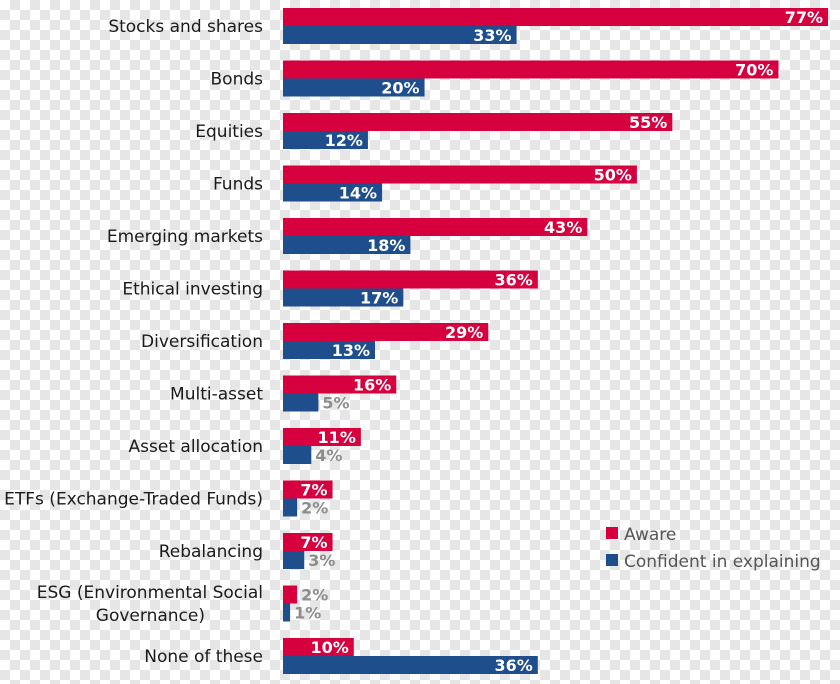 This screenshot has width=840, height=684. What do you see at coordinates (329, 647) in the screenshot?
I see `bar-value-label: 10%` at bounding box center [329, 647].